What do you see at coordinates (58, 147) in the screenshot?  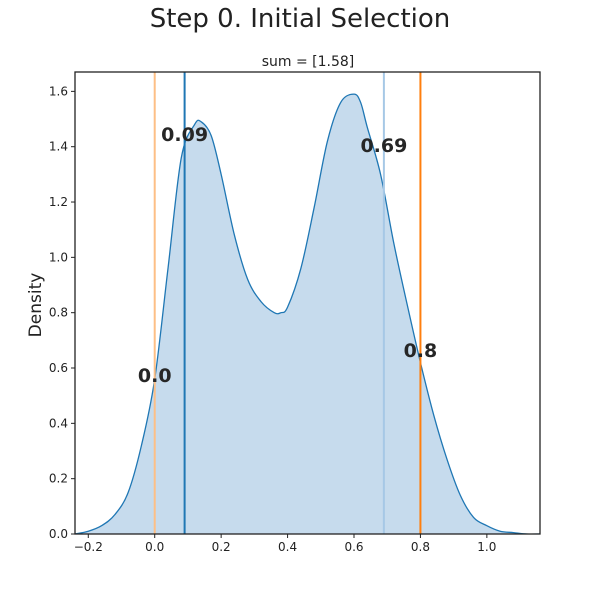 I see `y-tick-label-7: 1.4` at bounding box center [58, 147].